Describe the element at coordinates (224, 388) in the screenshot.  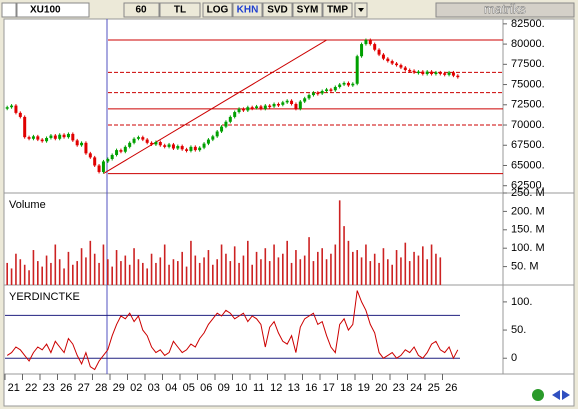
I see `x-tick-label: 09` at that location.